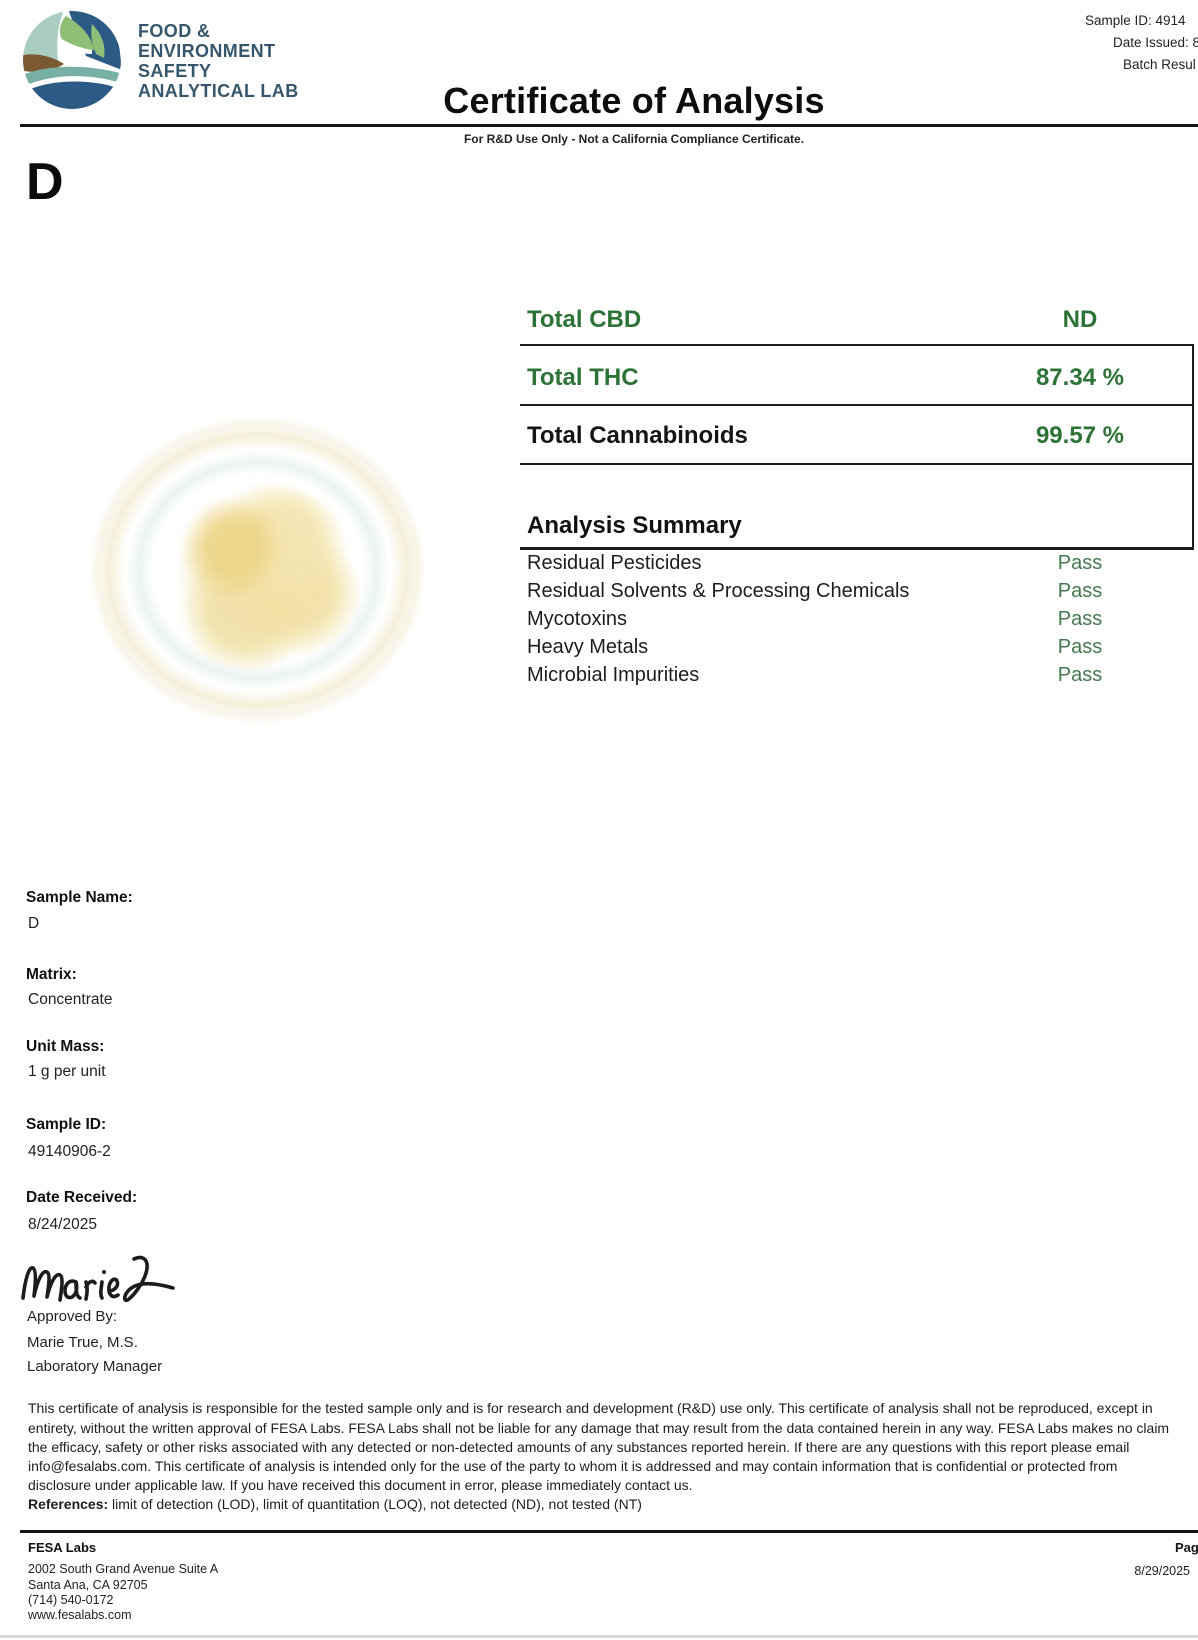  What do you see at coordinates (66, 1124) in the screenshot?
I see `sample-id-label: Sample ID:` at bounding box center [66, 1124].